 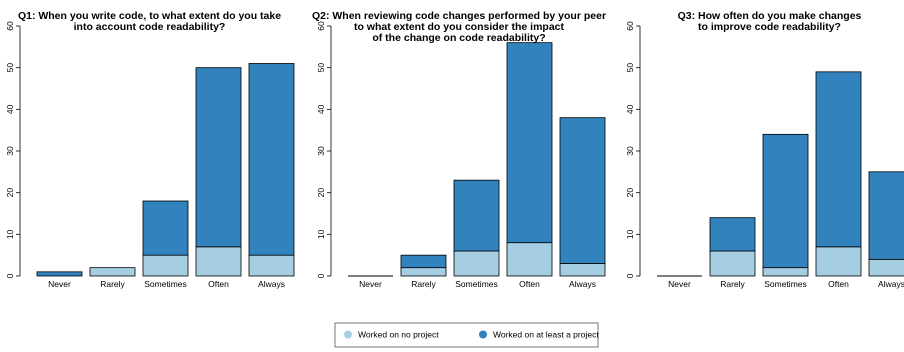 What do you see at coordinates (529, 259) in the screenshot?
I see `chart-q2-bar-often-no-project` at bounding box center [529, 259].